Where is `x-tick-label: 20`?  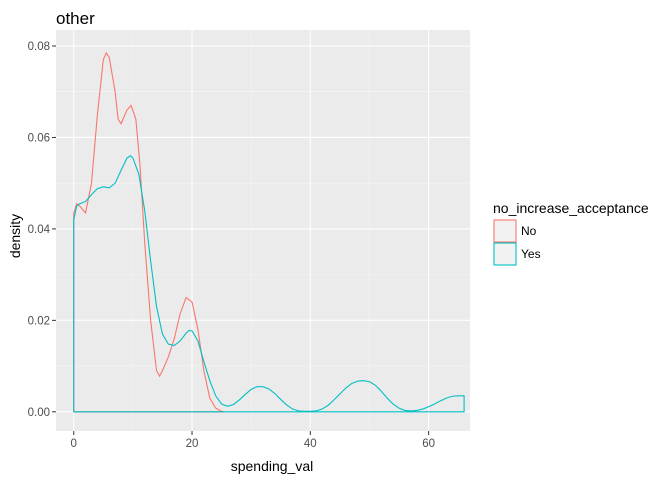 x-tick-label: 20 is located at coordinates (192, 444).